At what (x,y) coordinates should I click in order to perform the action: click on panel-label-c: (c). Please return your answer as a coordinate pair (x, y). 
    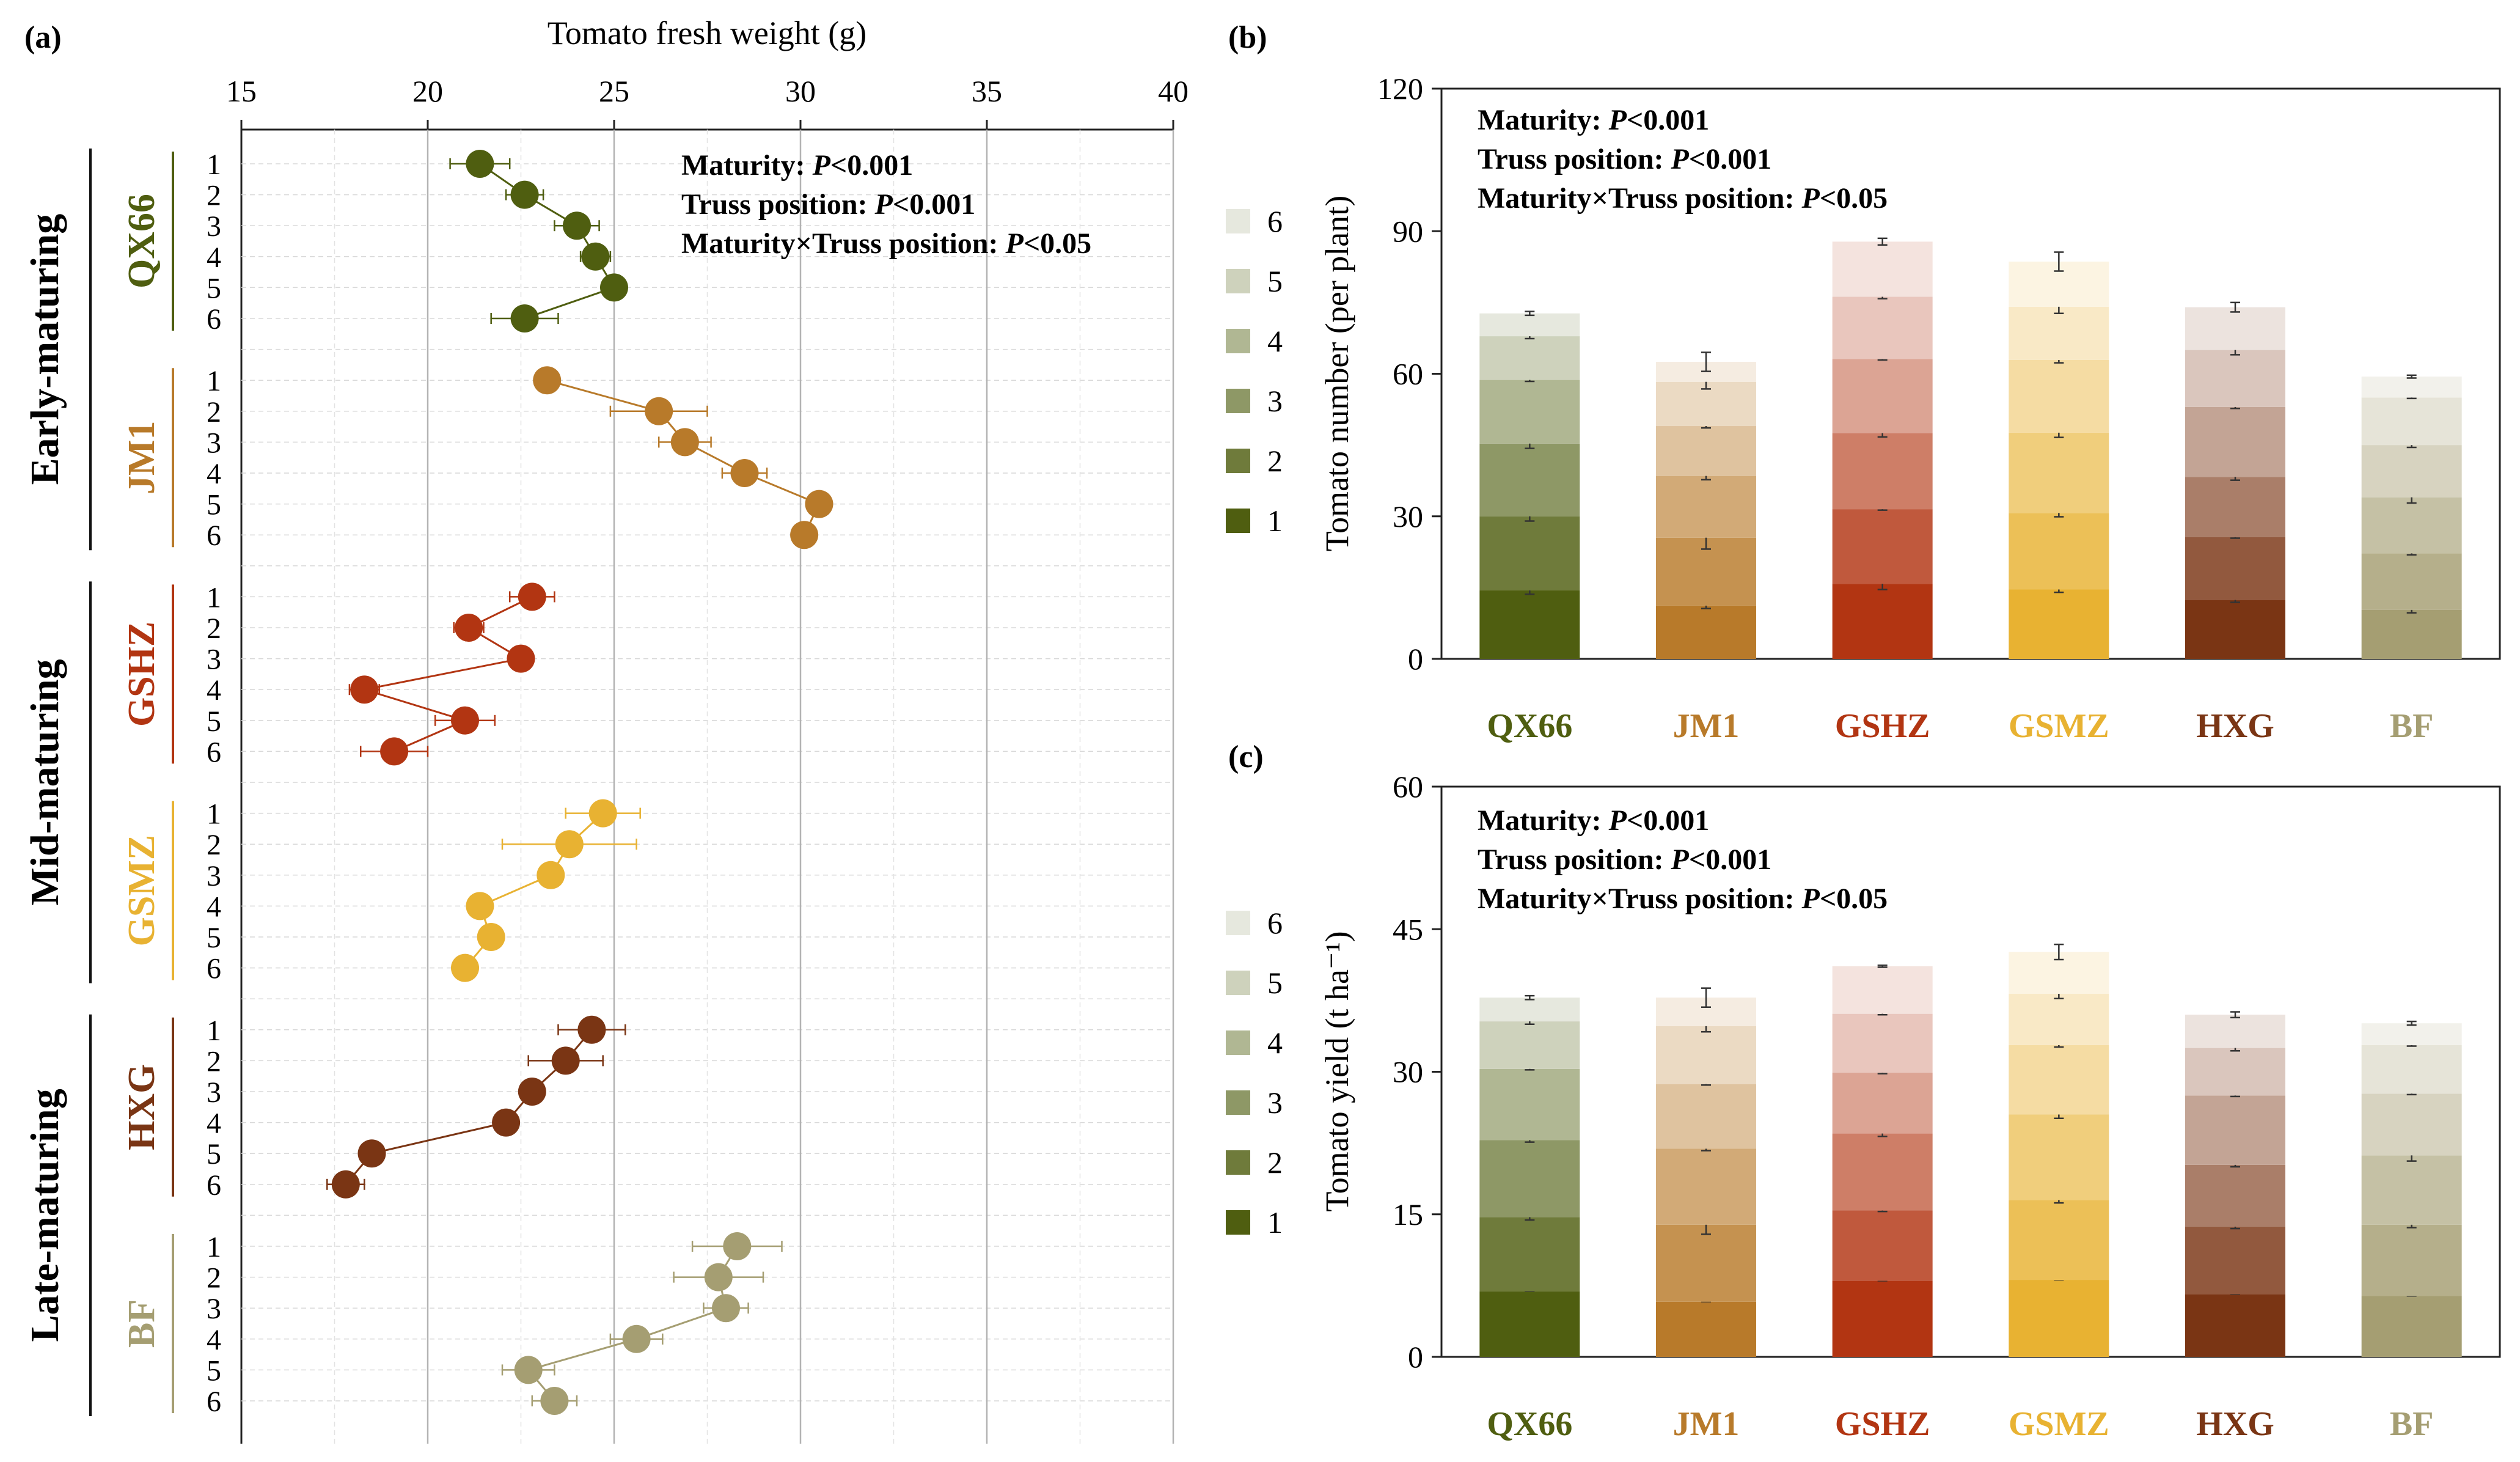
    Looking at the image, I should click on (1246, 757).